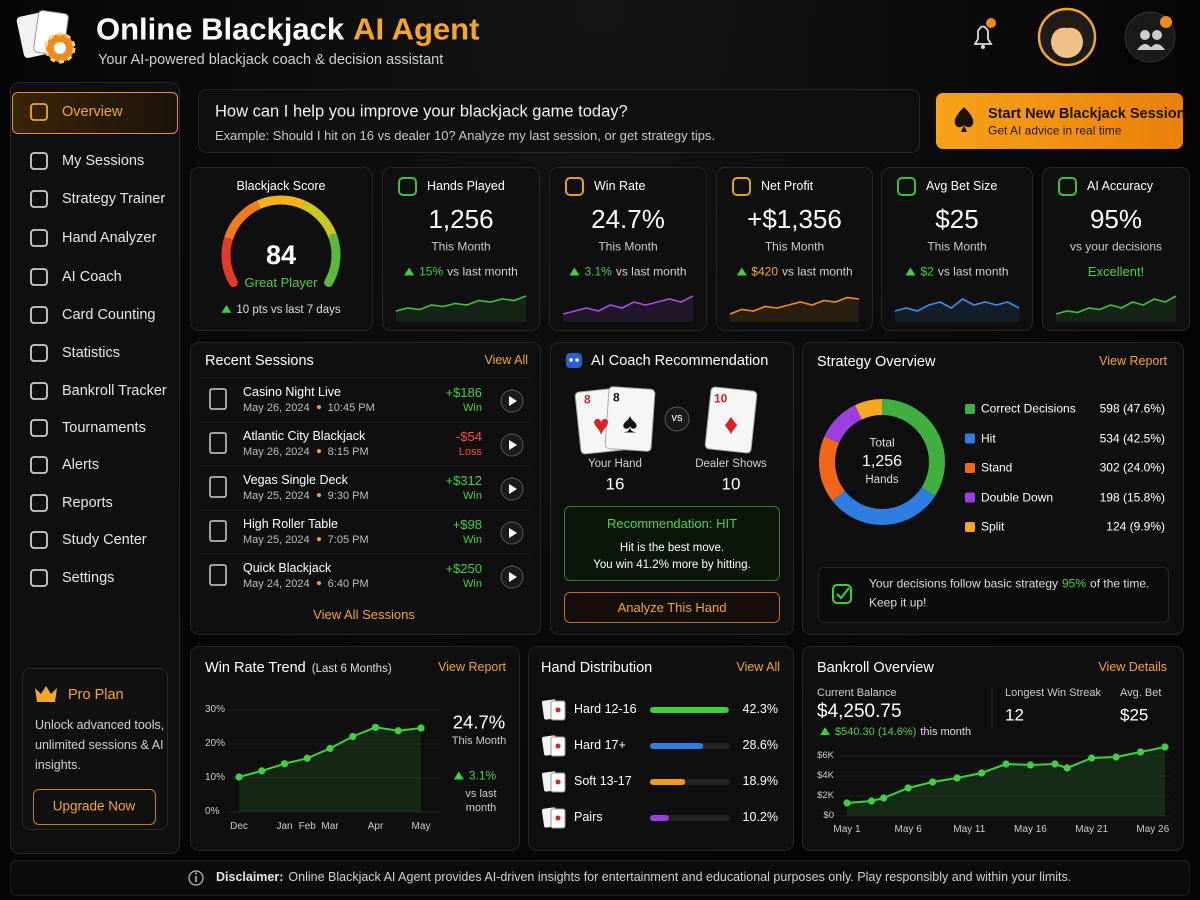  I want to click on avg-bet-value: $25, so click(1134, 715).